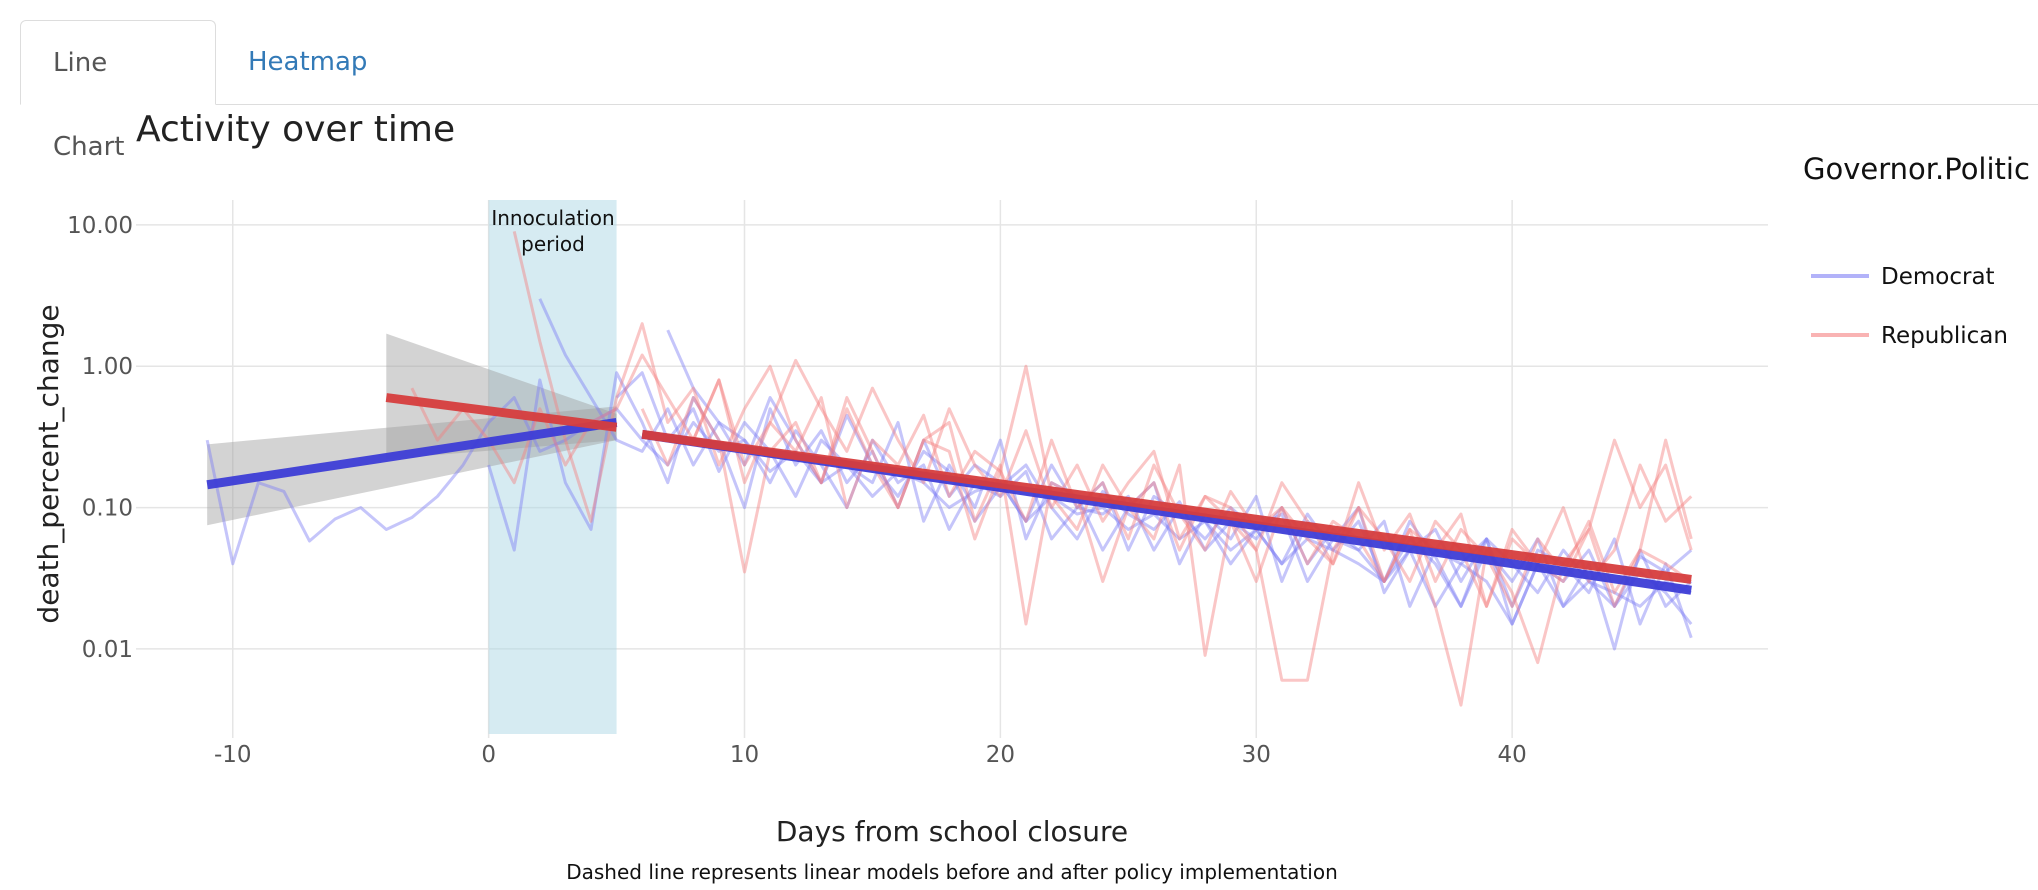 The image size is (2038, 890). I want to click on x-tick-labels: -10 0 10 20 30 40, so click(870, 755).